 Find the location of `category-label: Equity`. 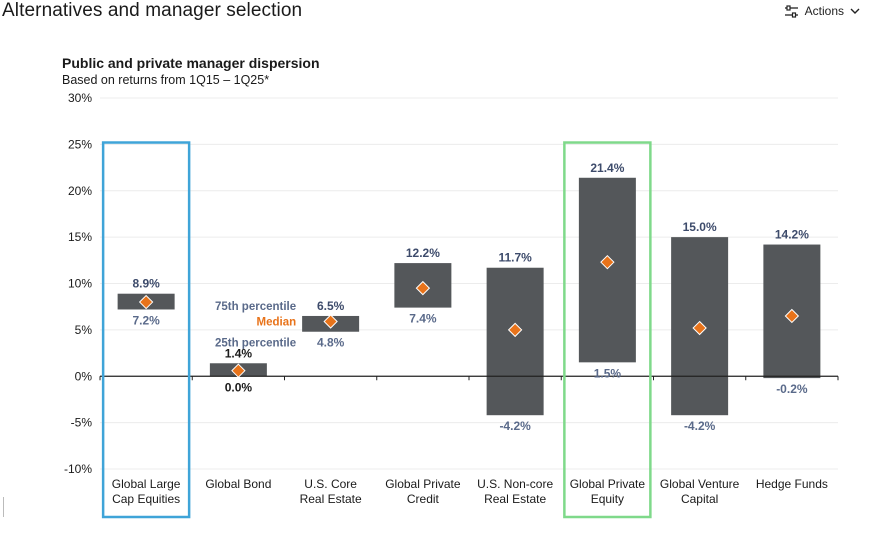

category-label: Equity is located at coordinates (607, 499).